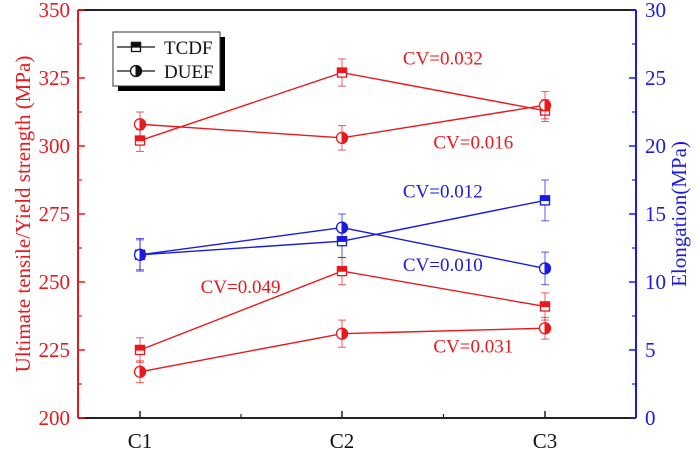 This screenshot has width=700, height=453. Describe the element at coordinates (342, 441) in the screenshot. I see `x-tick-label: C2` at that location.